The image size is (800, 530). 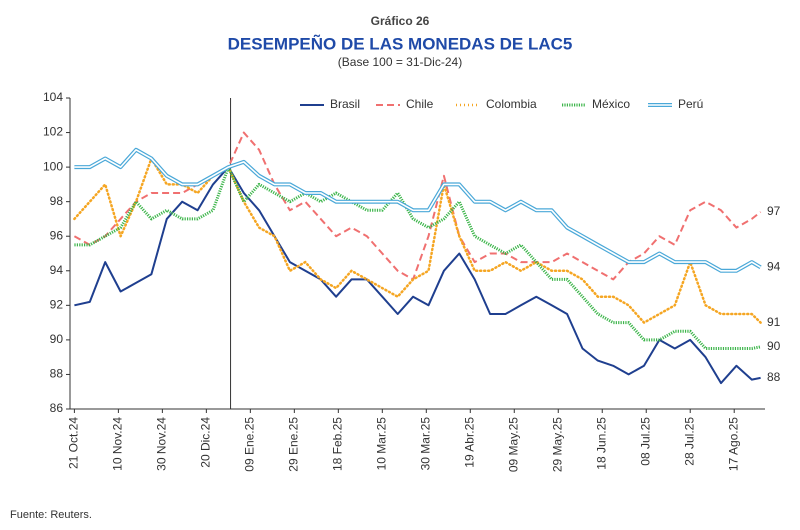 What do you see at coordinates (57, 235) in the screenshot?
I see `y-tick-label: 96` at bounding box center [57, 235].